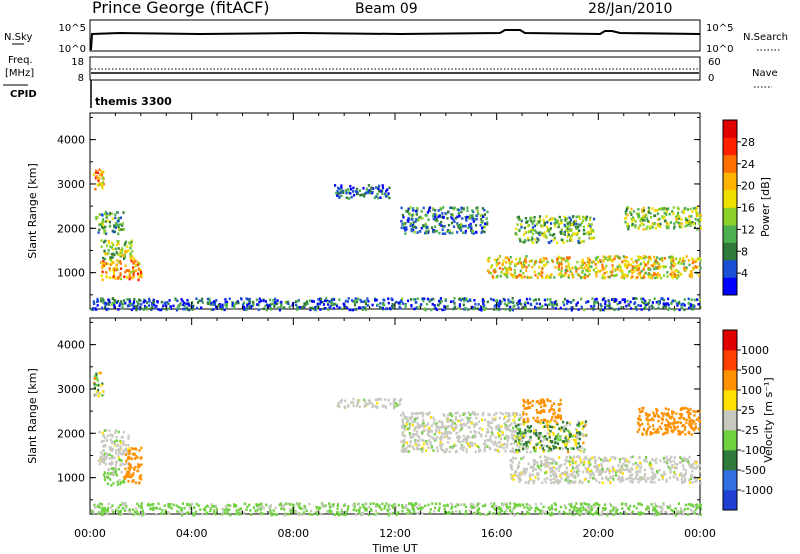  Describe the element at coordinates (71, 140) in the screenshot. I see `y-tick-label: 4000` at that location.